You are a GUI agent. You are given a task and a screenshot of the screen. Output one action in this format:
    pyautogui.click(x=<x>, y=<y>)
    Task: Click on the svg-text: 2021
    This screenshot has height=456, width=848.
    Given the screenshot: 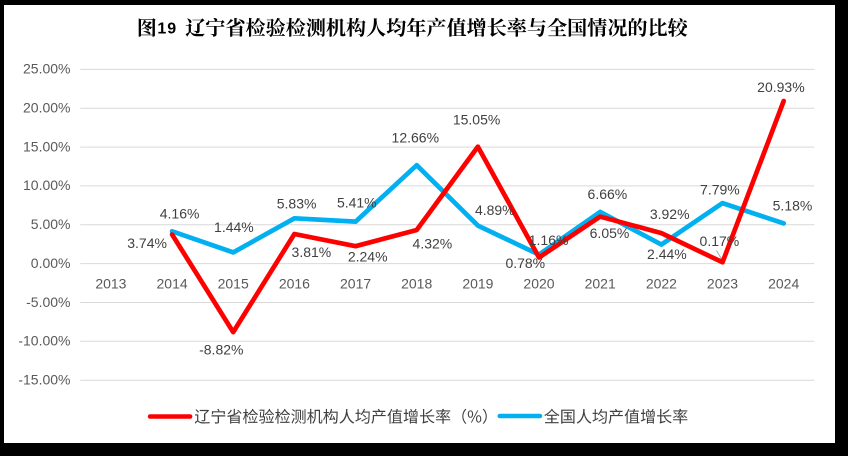 What is the action you would take?
    pyautogui.click(x=600, y=284)
    